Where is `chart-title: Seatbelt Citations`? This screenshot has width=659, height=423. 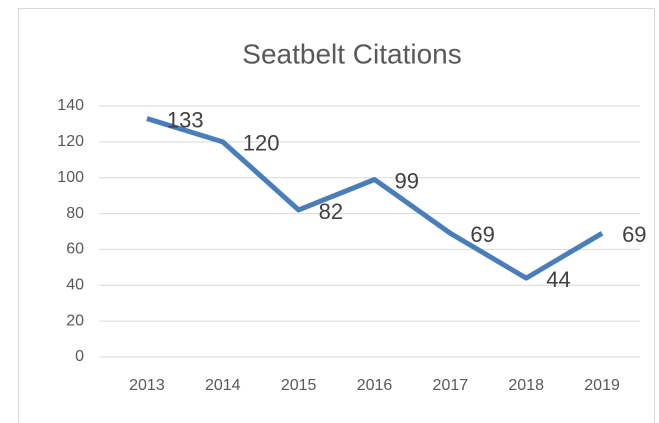 chart-title: Seatbelt Citations is located at coordinates (351, 53).